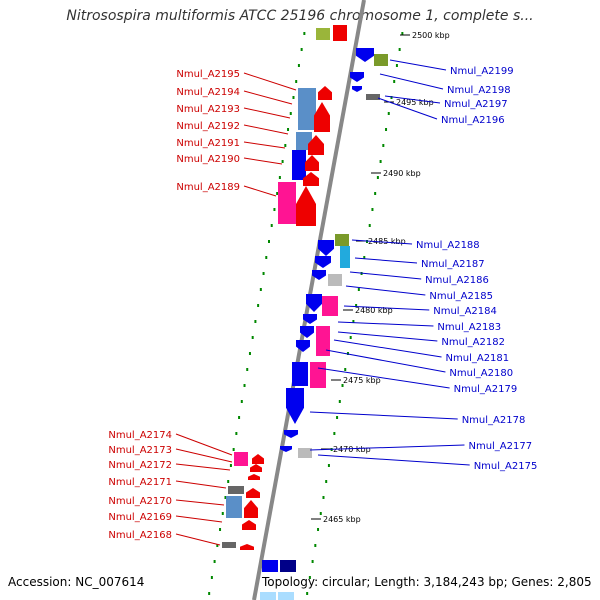 The height and width of the screenshot is (600, 600). What do you see at coordinates (208, 92) in the screenshot?
I see `gene-label-Nmul_A2194: Nmul_A2194` at bounding box center [208, 92].